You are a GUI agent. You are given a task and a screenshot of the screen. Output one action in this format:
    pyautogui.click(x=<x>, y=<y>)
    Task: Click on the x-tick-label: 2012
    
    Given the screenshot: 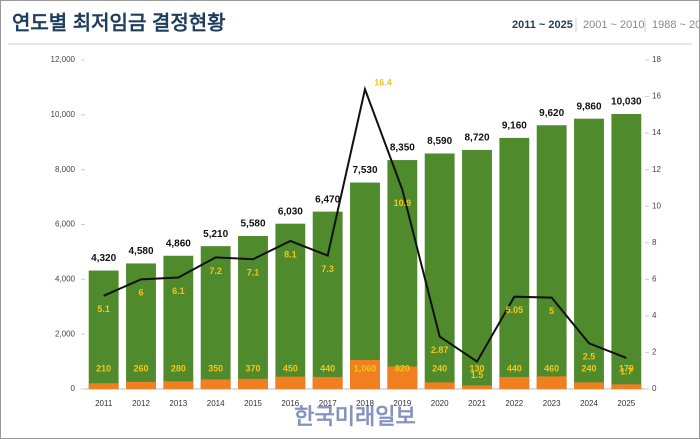 What is the action you would take?
    pyautogui.click(x=141, y=403)
    